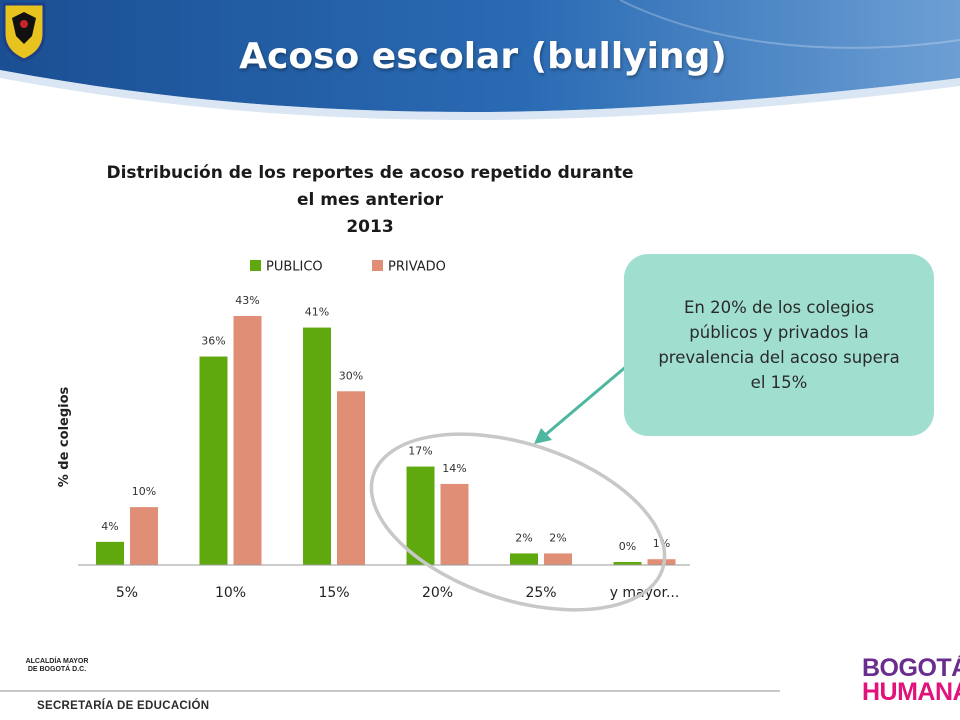 Image resolution: width=960 pixels, height=720 pixels. What do you see at coordinates (57, 665) in the screenshot?
I see `logo-left-text: ALCALDÍA MAYOR DE BOGOTÁ D.C.` at bounding box center [57, 665].